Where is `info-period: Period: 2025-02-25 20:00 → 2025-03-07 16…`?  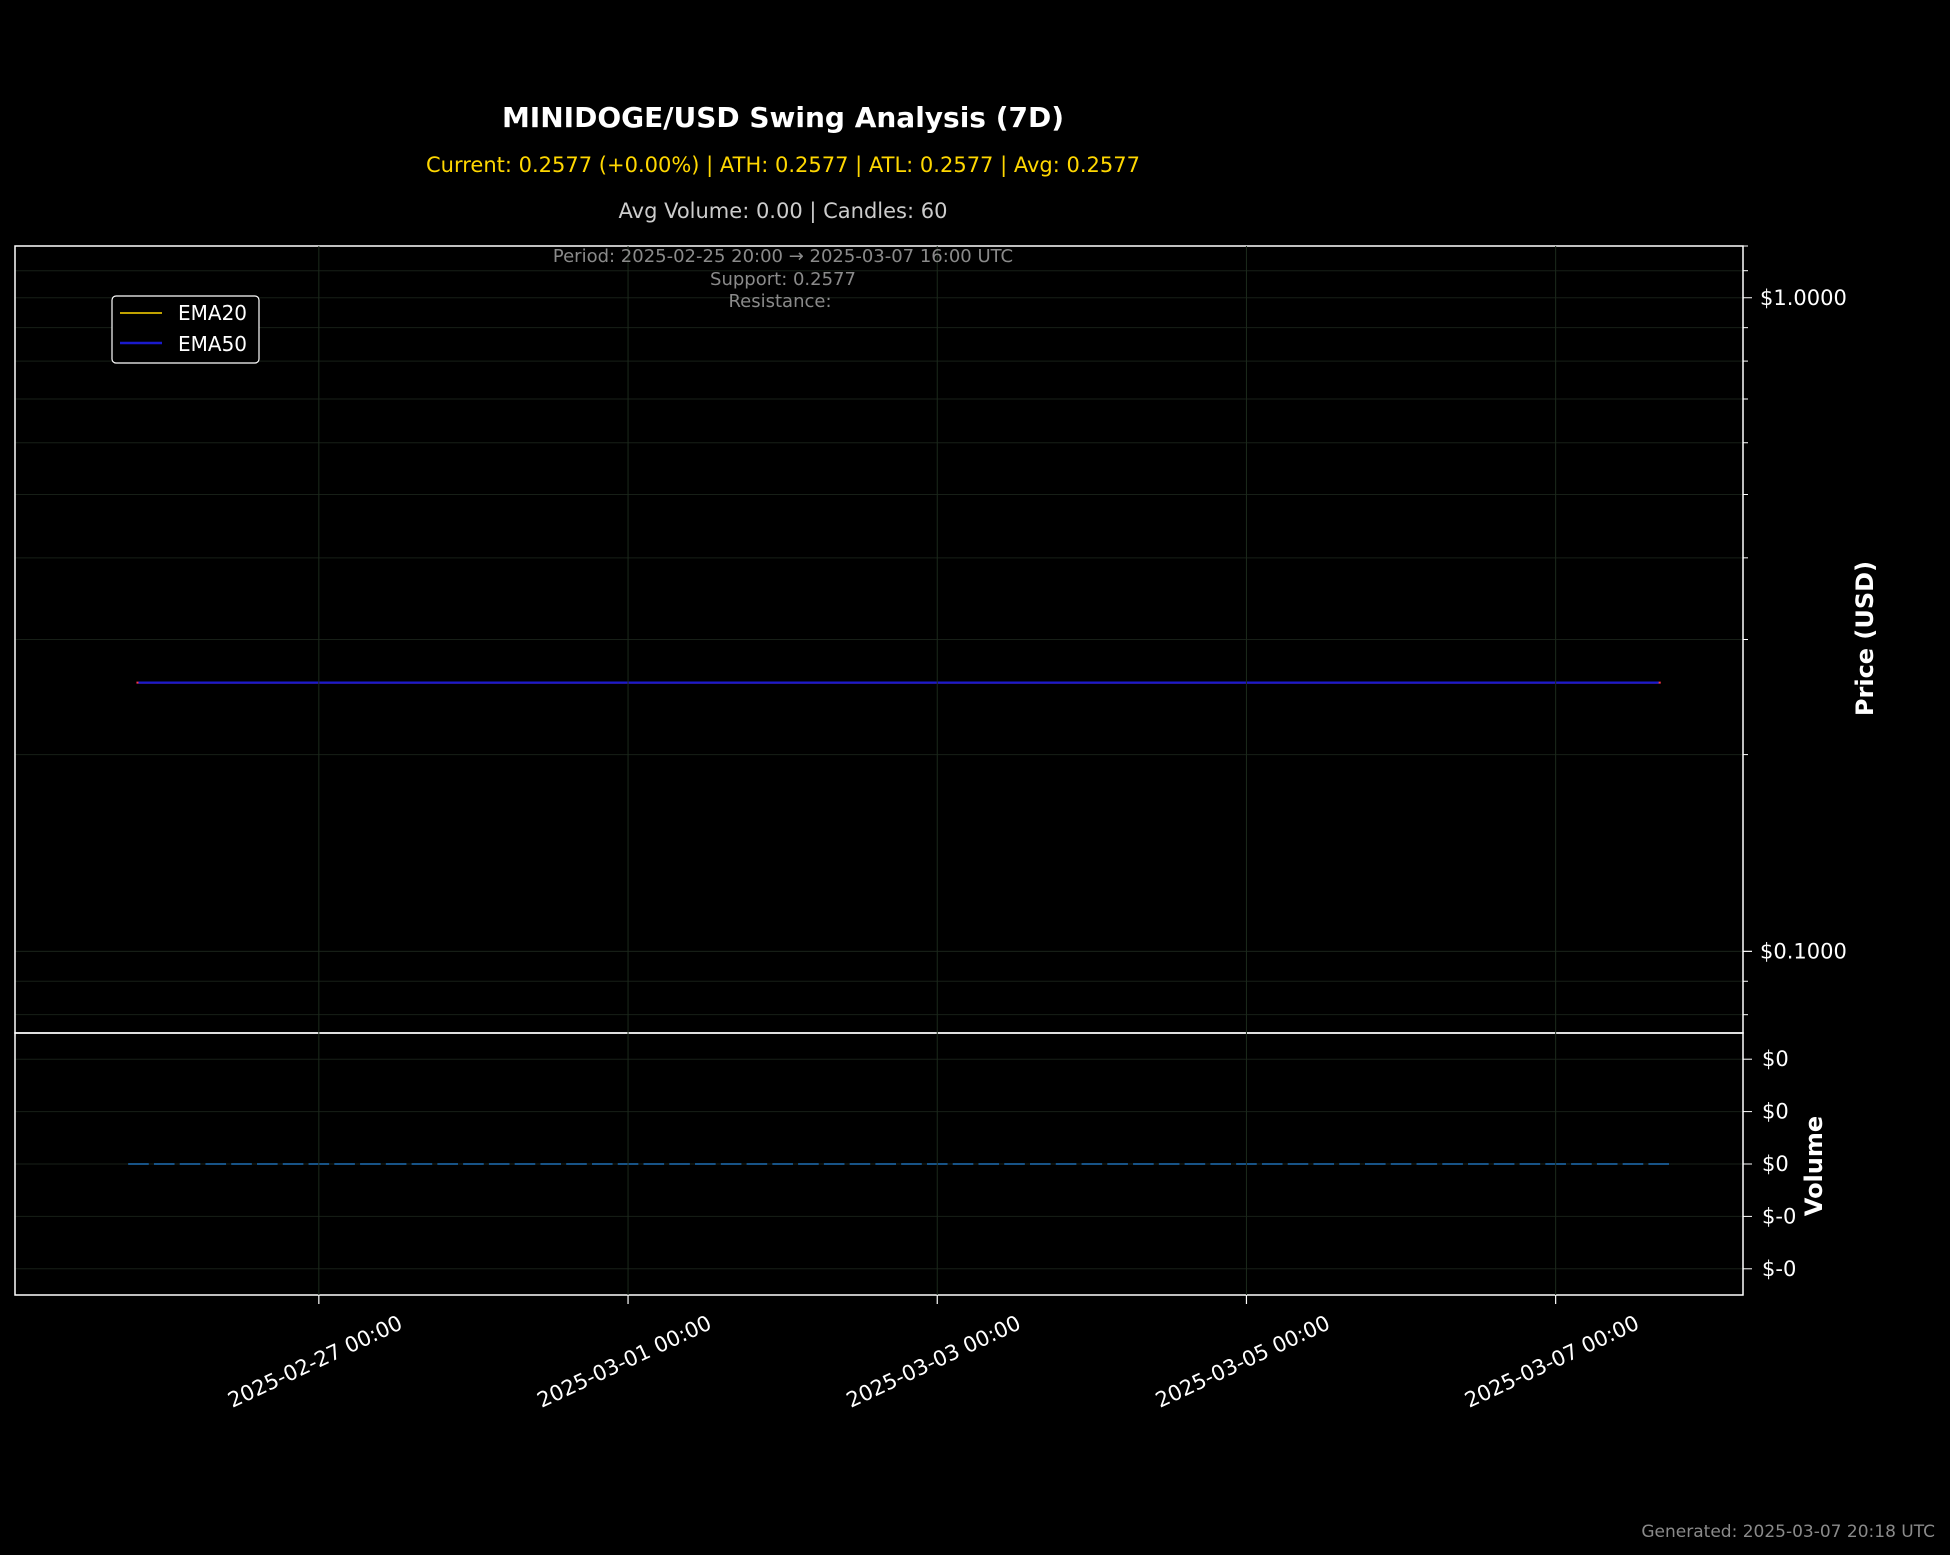 info-period: Period: 2025-02-25 20:00 → 2025-03-07 16… is located at coordinates (783, 256).